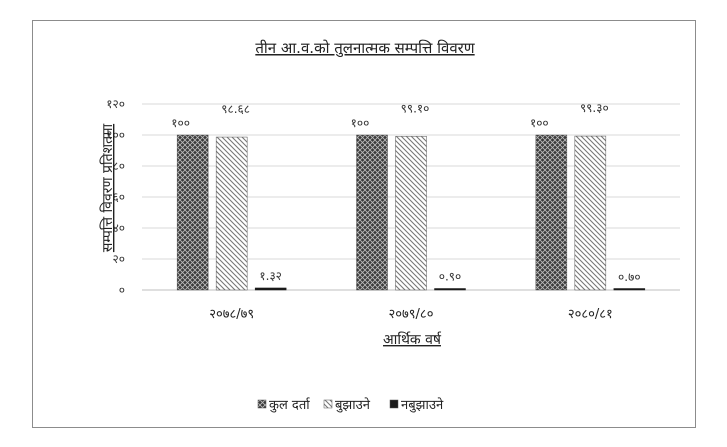 The width and height of the screenshot is (727, 447). Describe the element at coordinates (422, 405) in the screenshot. I see `legend-label: नबुझाउने` at that location.